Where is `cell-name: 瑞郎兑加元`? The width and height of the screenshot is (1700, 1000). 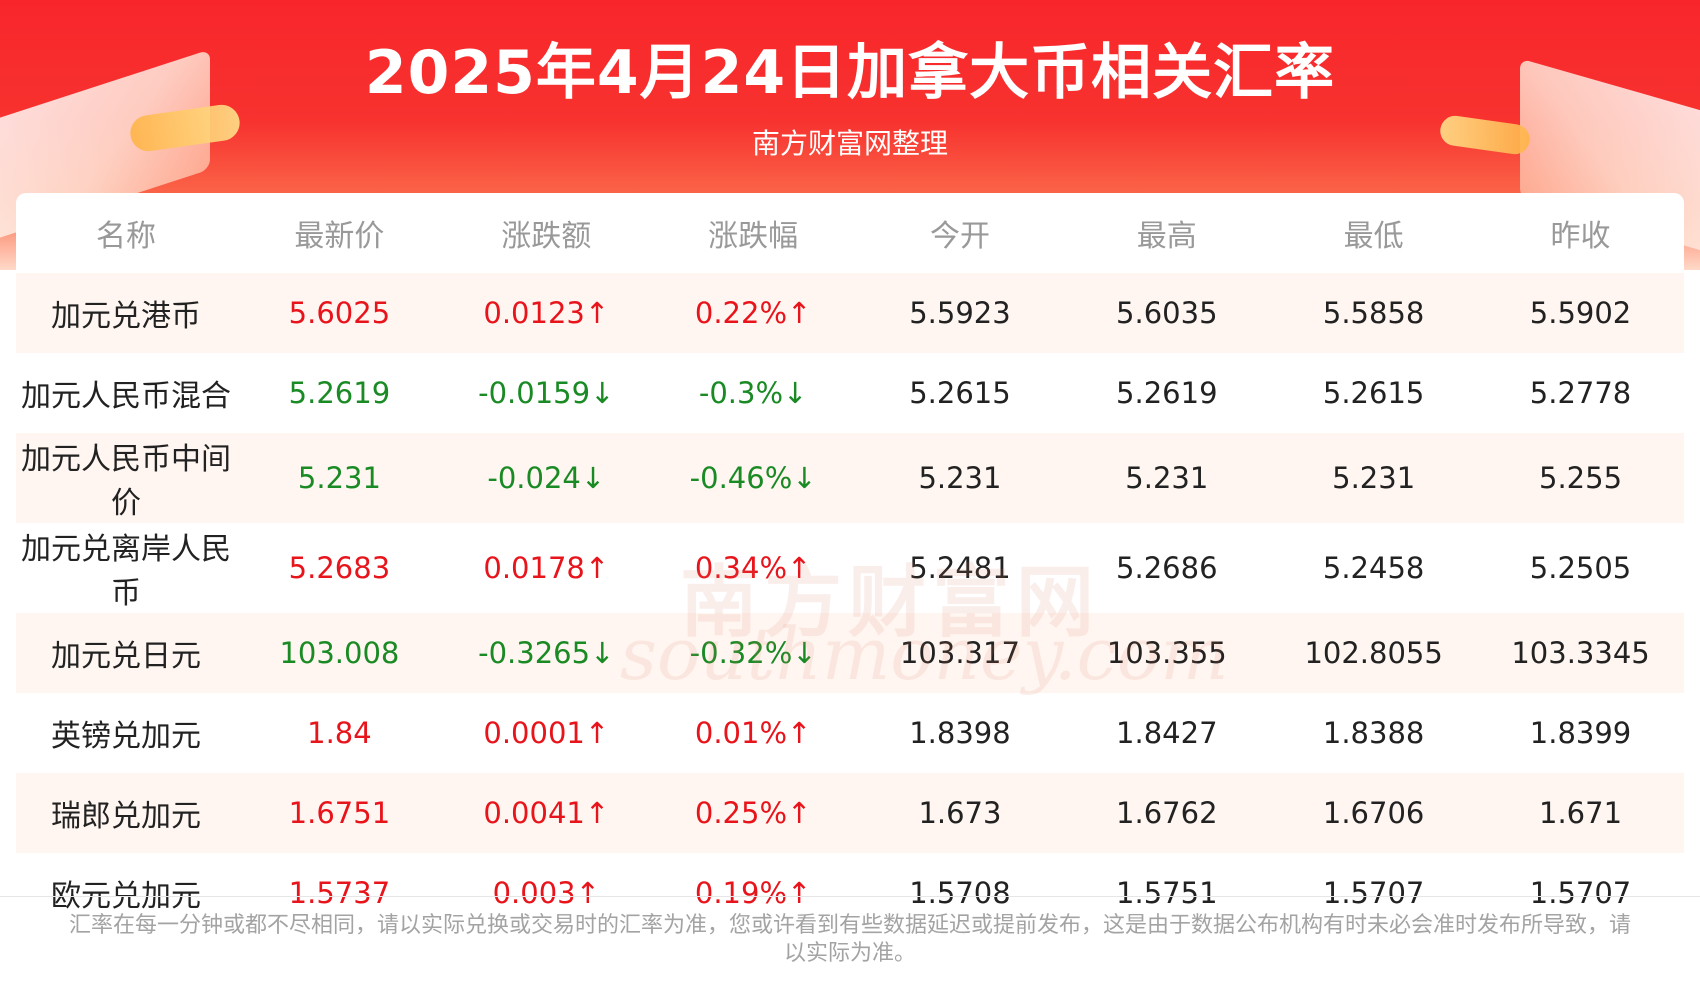
cell-name: 瑞郎兑加元 is located at coordinates (126, 813).